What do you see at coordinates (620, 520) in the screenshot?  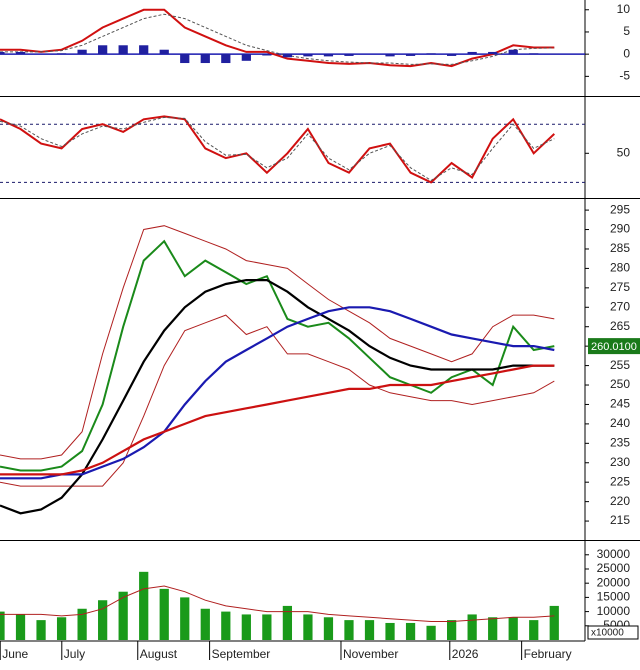 I see `y-tick-label: 215` at bounding box center [620, 520].